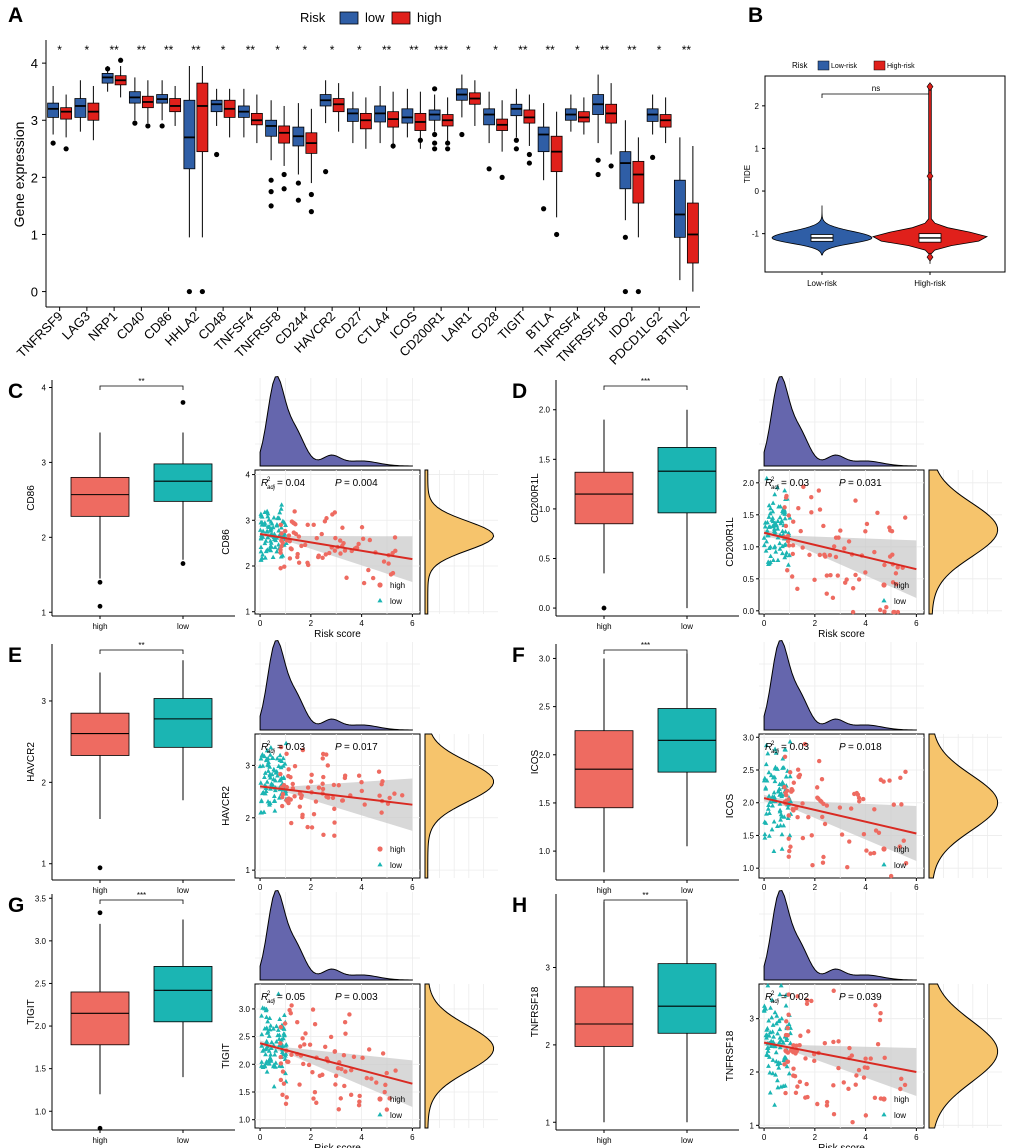 The width and height of the screenshot is (1020, 1148). What do you see at coordinates (865, 997) in the screenshot?
I see `p-value: = 0.039` at bounding box center [865, 997].